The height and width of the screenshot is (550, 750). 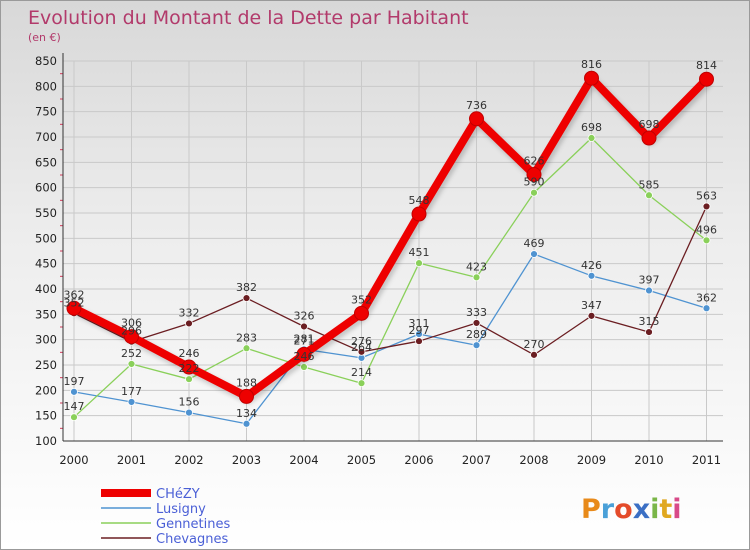 I want to click on value-label: 214, so click(x=361, y=372).